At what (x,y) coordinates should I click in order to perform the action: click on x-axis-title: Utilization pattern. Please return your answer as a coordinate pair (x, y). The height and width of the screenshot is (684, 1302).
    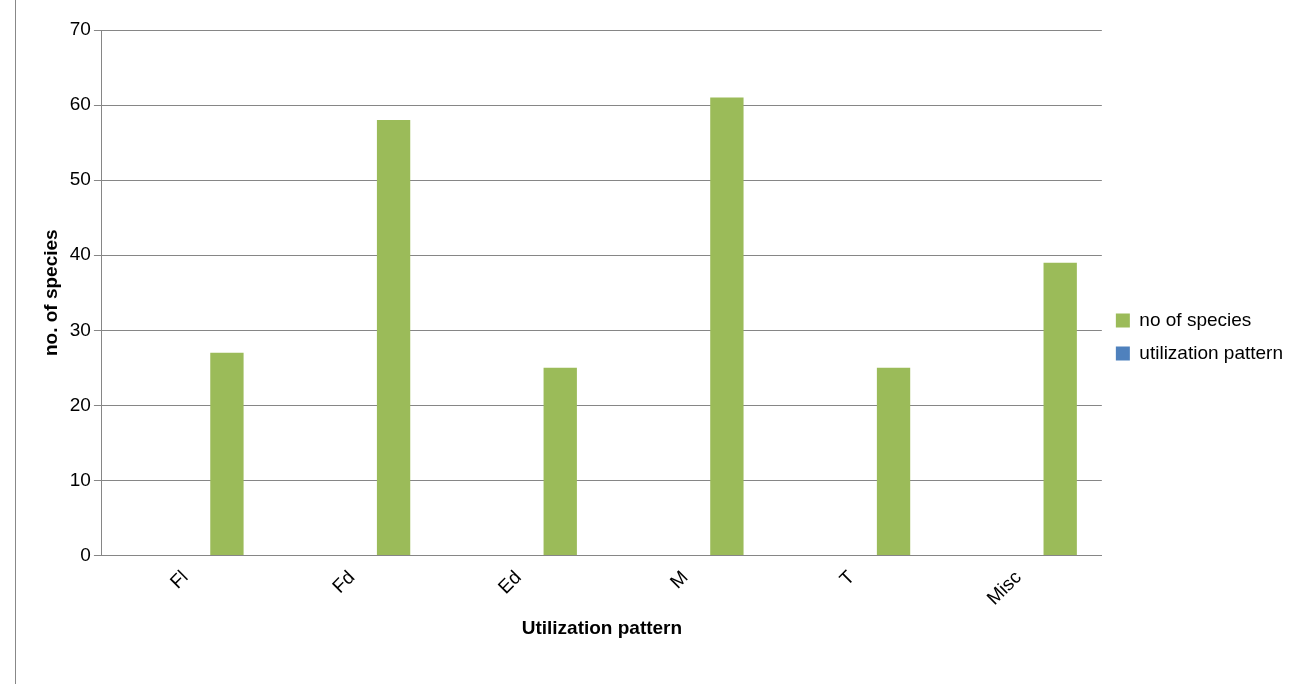
    Looking at the image, I should click on (602, 627).